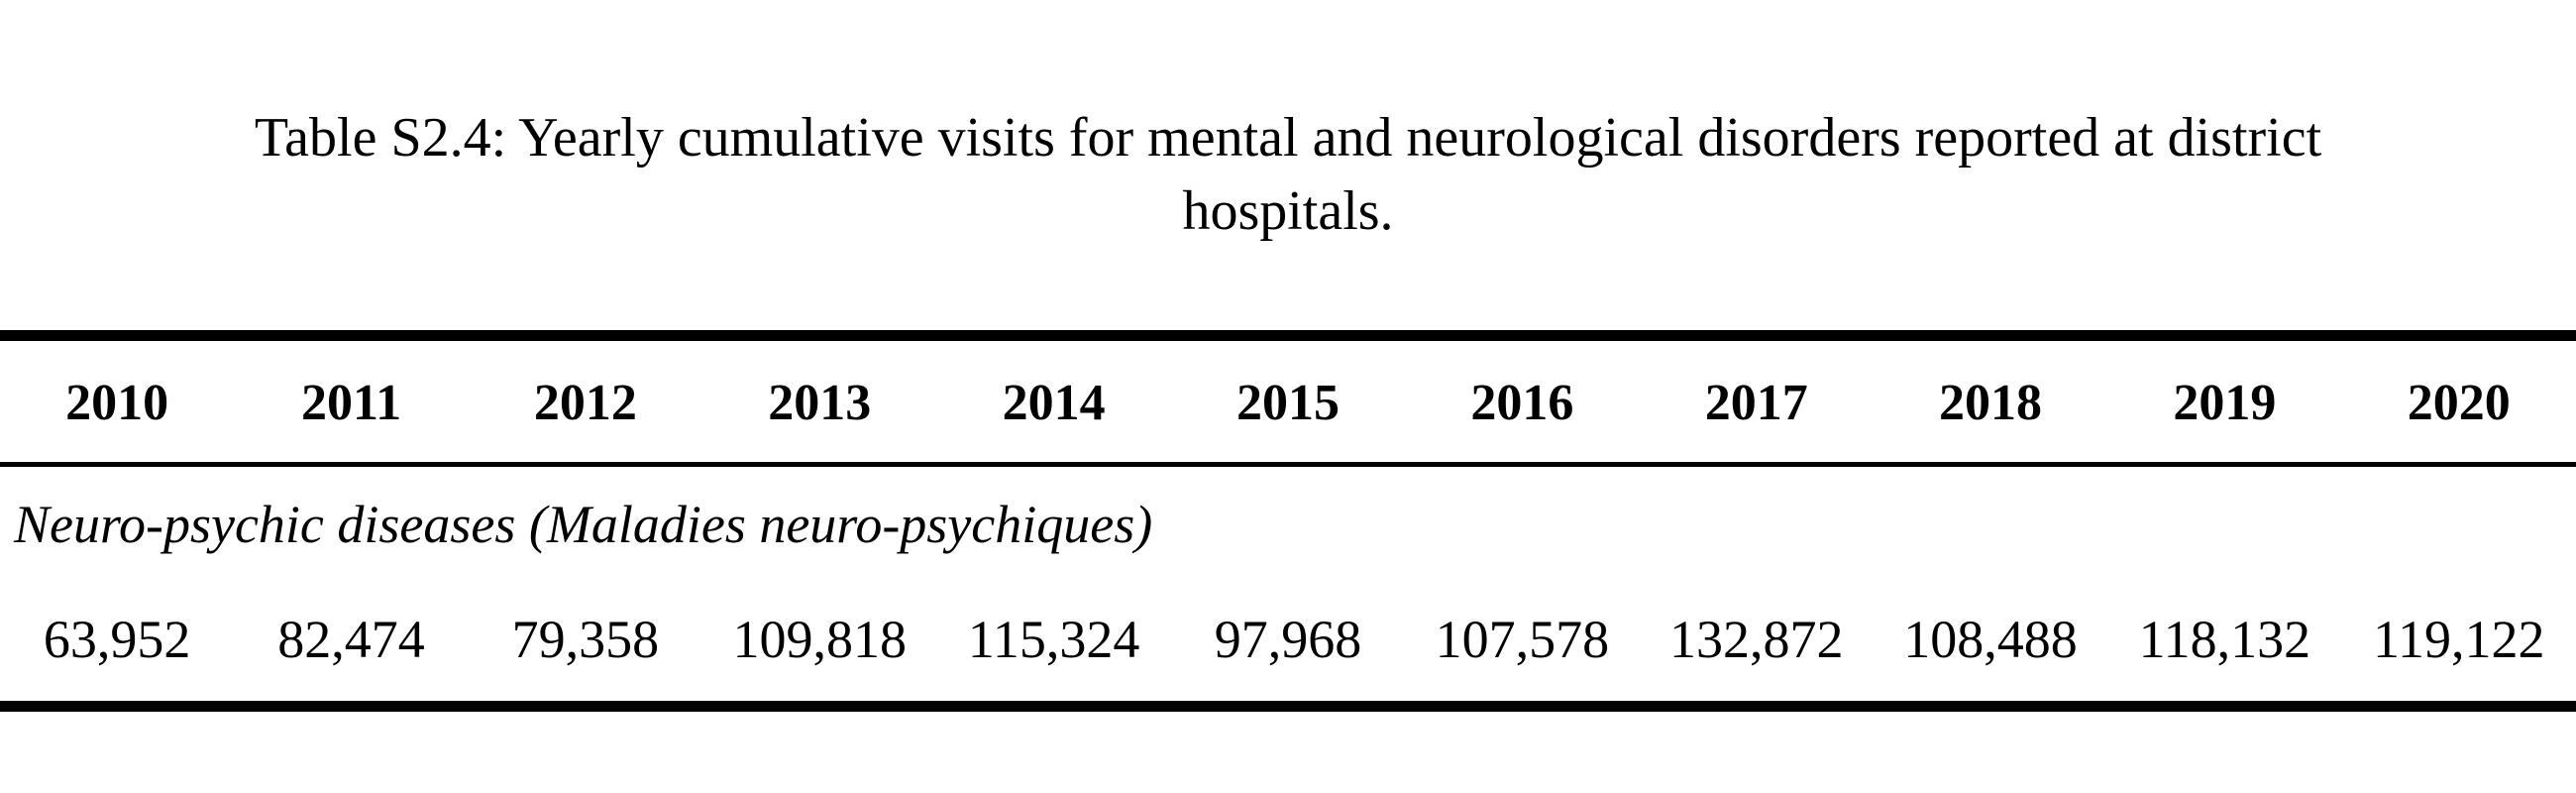 Image resolution: width=2576 pixels, height=793 pixels. What do you see at coordinates (1288, 706) in the screenshot?
I see `table-bottom-rule` at bounding box center [1288, 706].